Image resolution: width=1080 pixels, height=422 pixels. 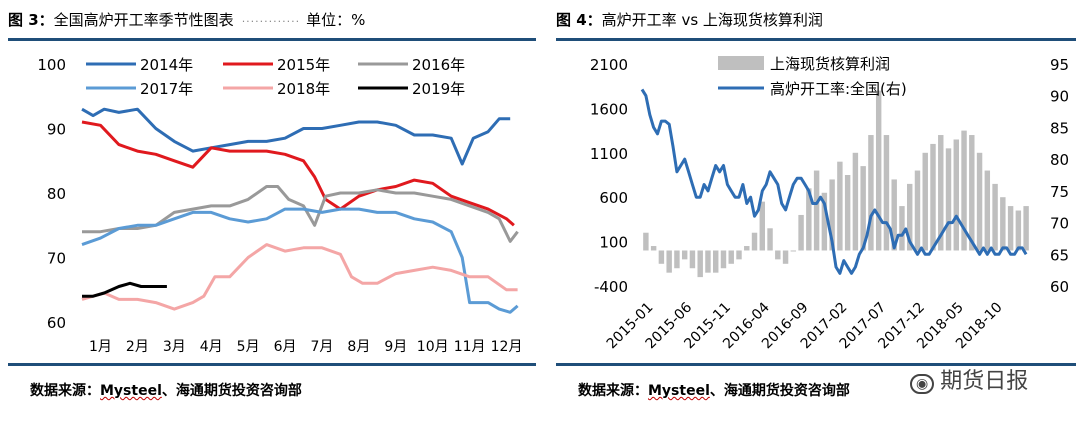 What do you see at coordinates (100, 347) in the screenshot?
I see `x-tick-label-1: 1月` at bounding box center [100, 347].